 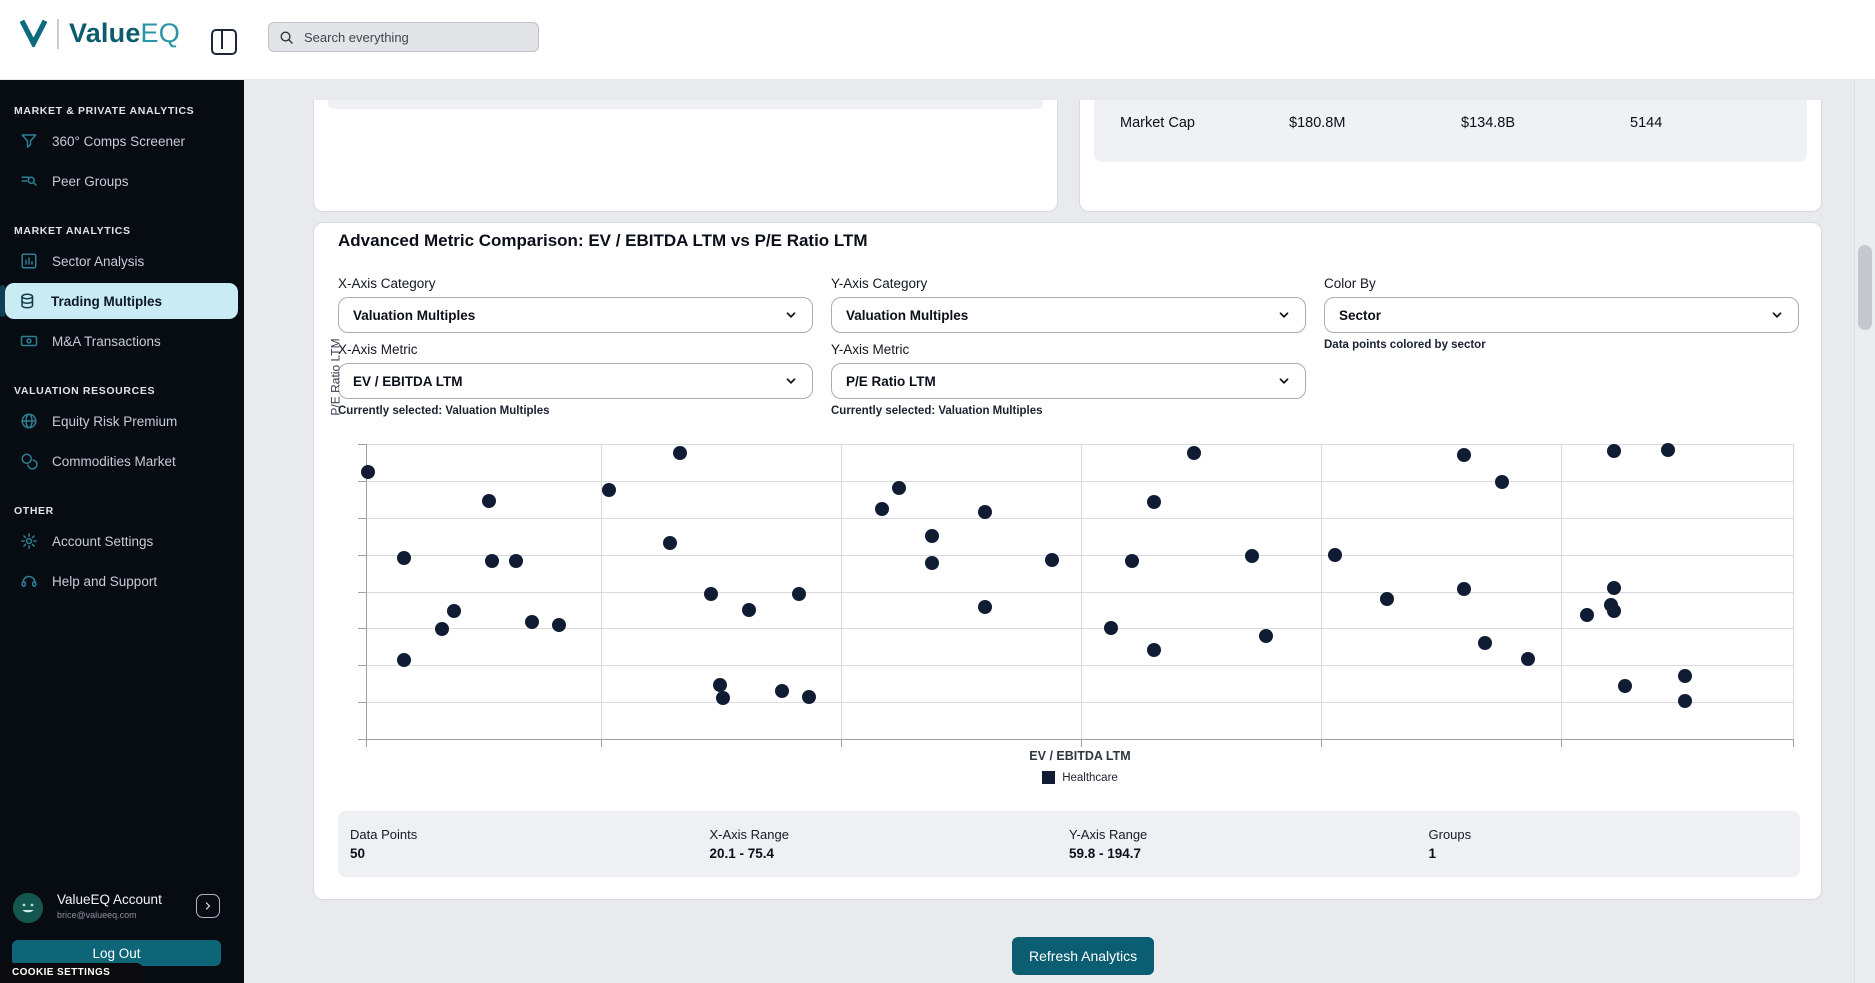 I want to click on top-right-card: Market Cap $180.8M $134.8B 5144, so click(x=1450, y=156).